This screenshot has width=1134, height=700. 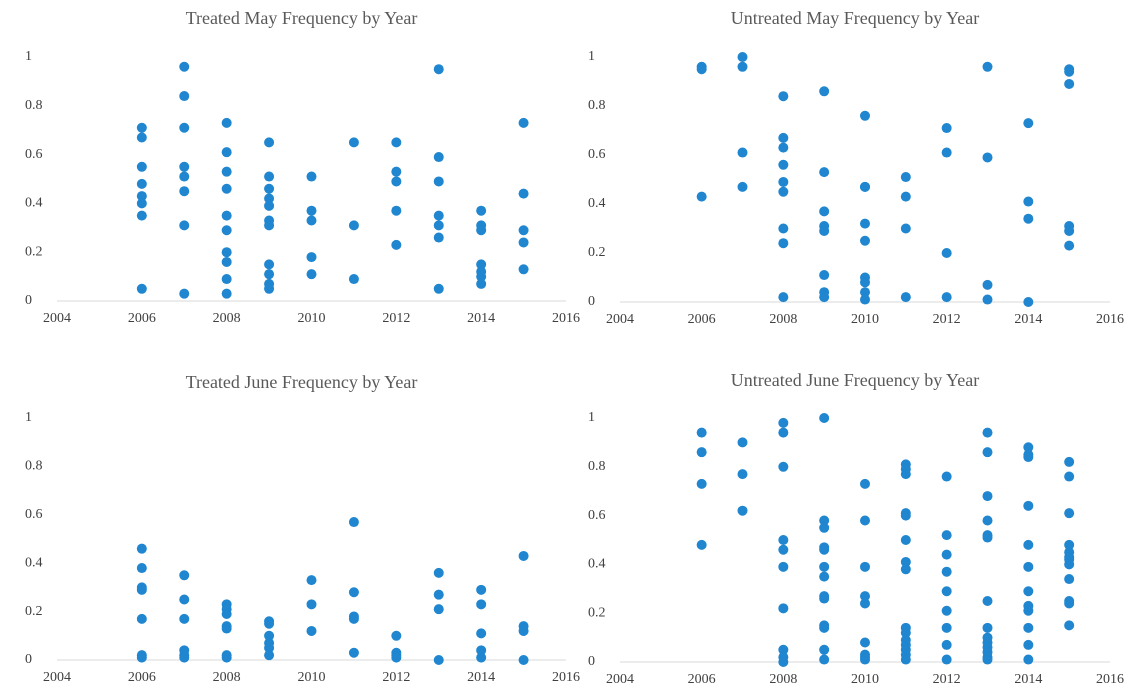 What do you see at coordinates (34, 562) in the screenshot?
I see `y-tick-label: 0.4` at bounding box center [34, 562].